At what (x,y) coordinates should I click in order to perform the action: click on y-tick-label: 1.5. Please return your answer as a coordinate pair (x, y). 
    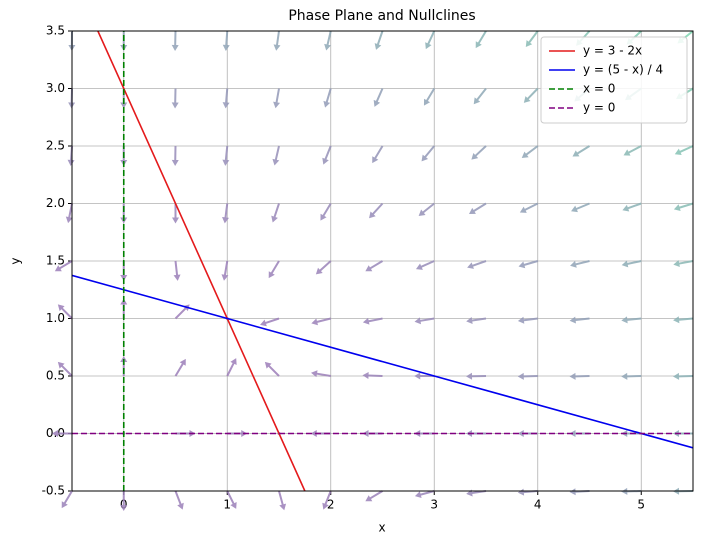
    Looking at the image, I should click on (55, 261).